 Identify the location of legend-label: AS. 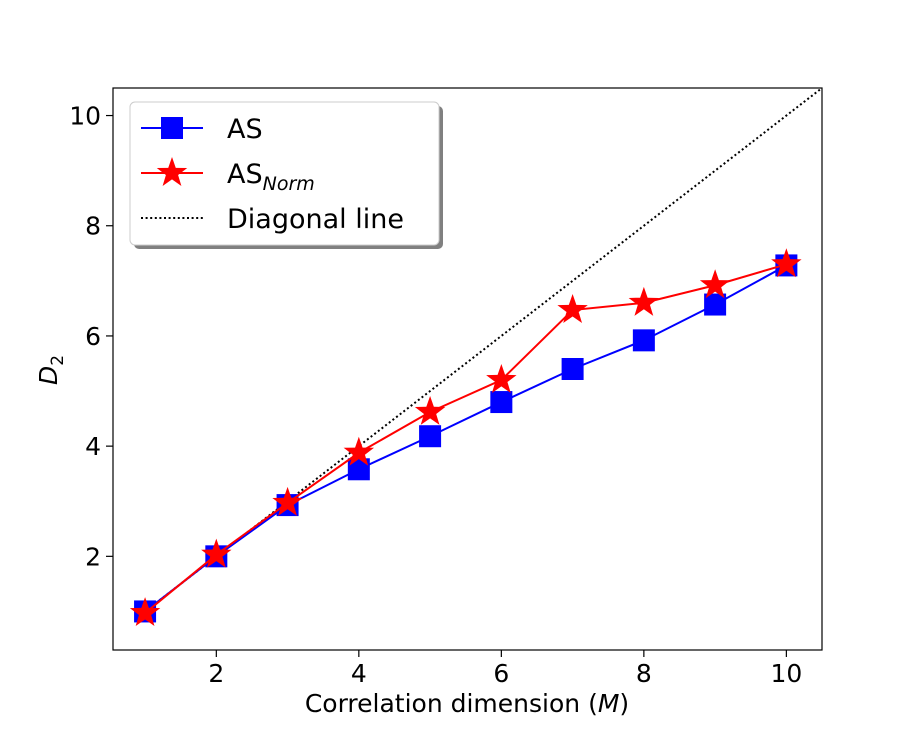
(245, 129).